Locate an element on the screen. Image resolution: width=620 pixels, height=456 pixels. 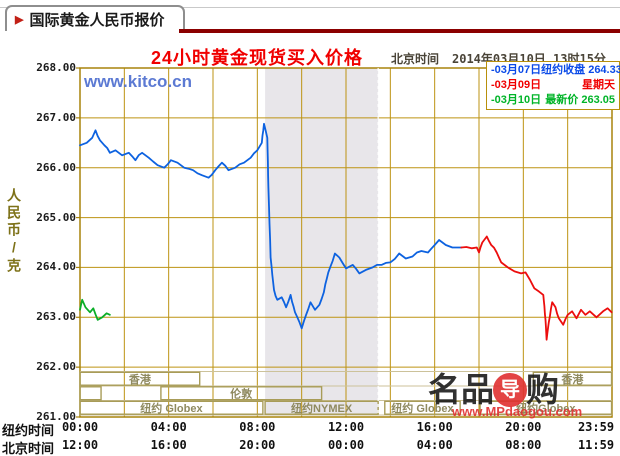
tab-international-gold-rmb: ▶ 国际黄金人民币报价 is located at coordinates (95, 18).